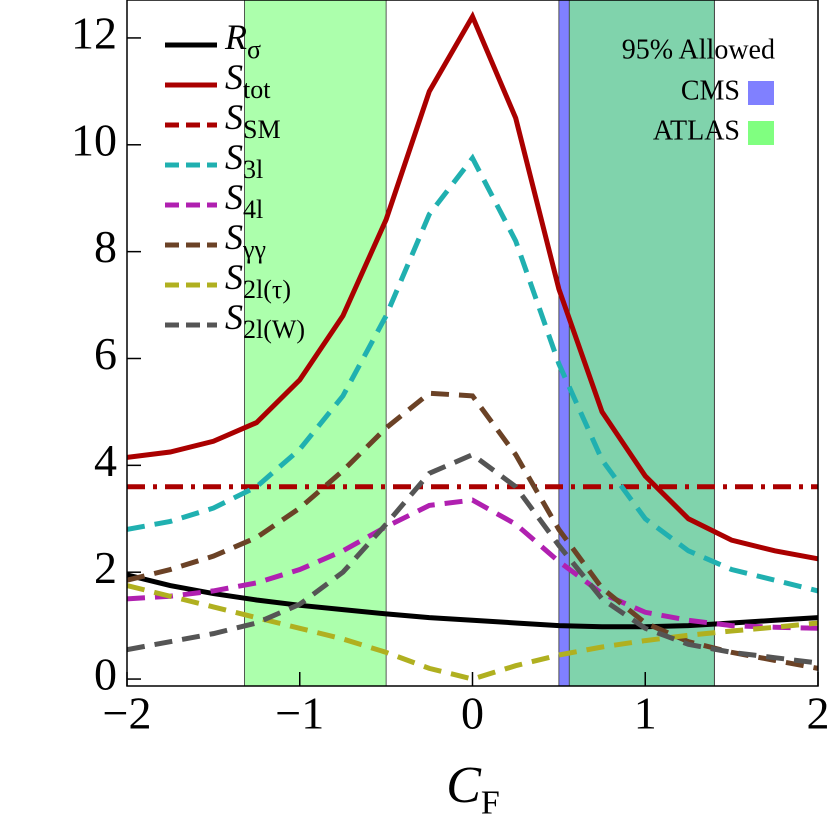 This screenshot has height=819, width=830. I want to click on sub: 2l(τ), so click(267, 289).